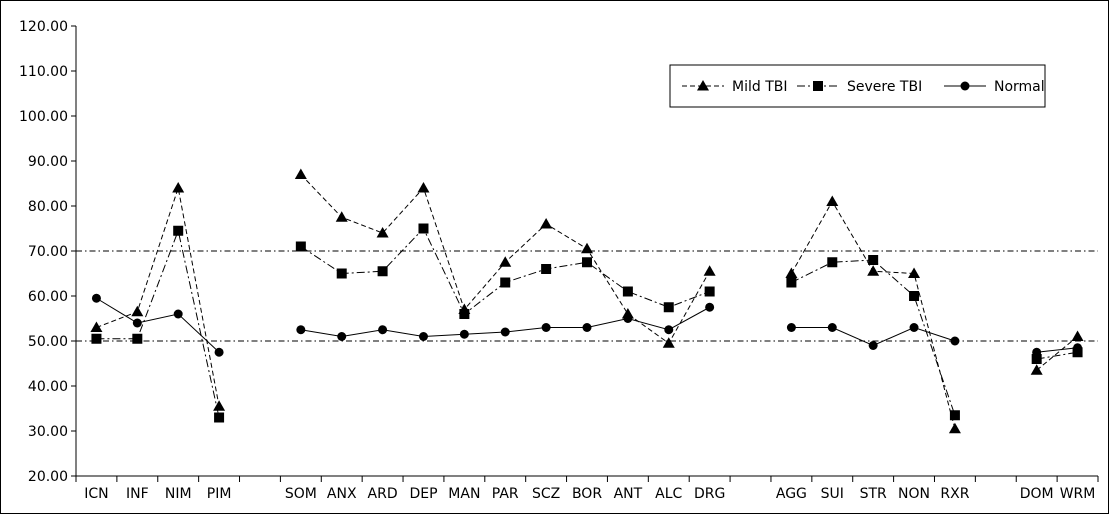 This screenshot has height=518, width=1109. I want to click on x-tick-label: ANT, so click(628, 494).